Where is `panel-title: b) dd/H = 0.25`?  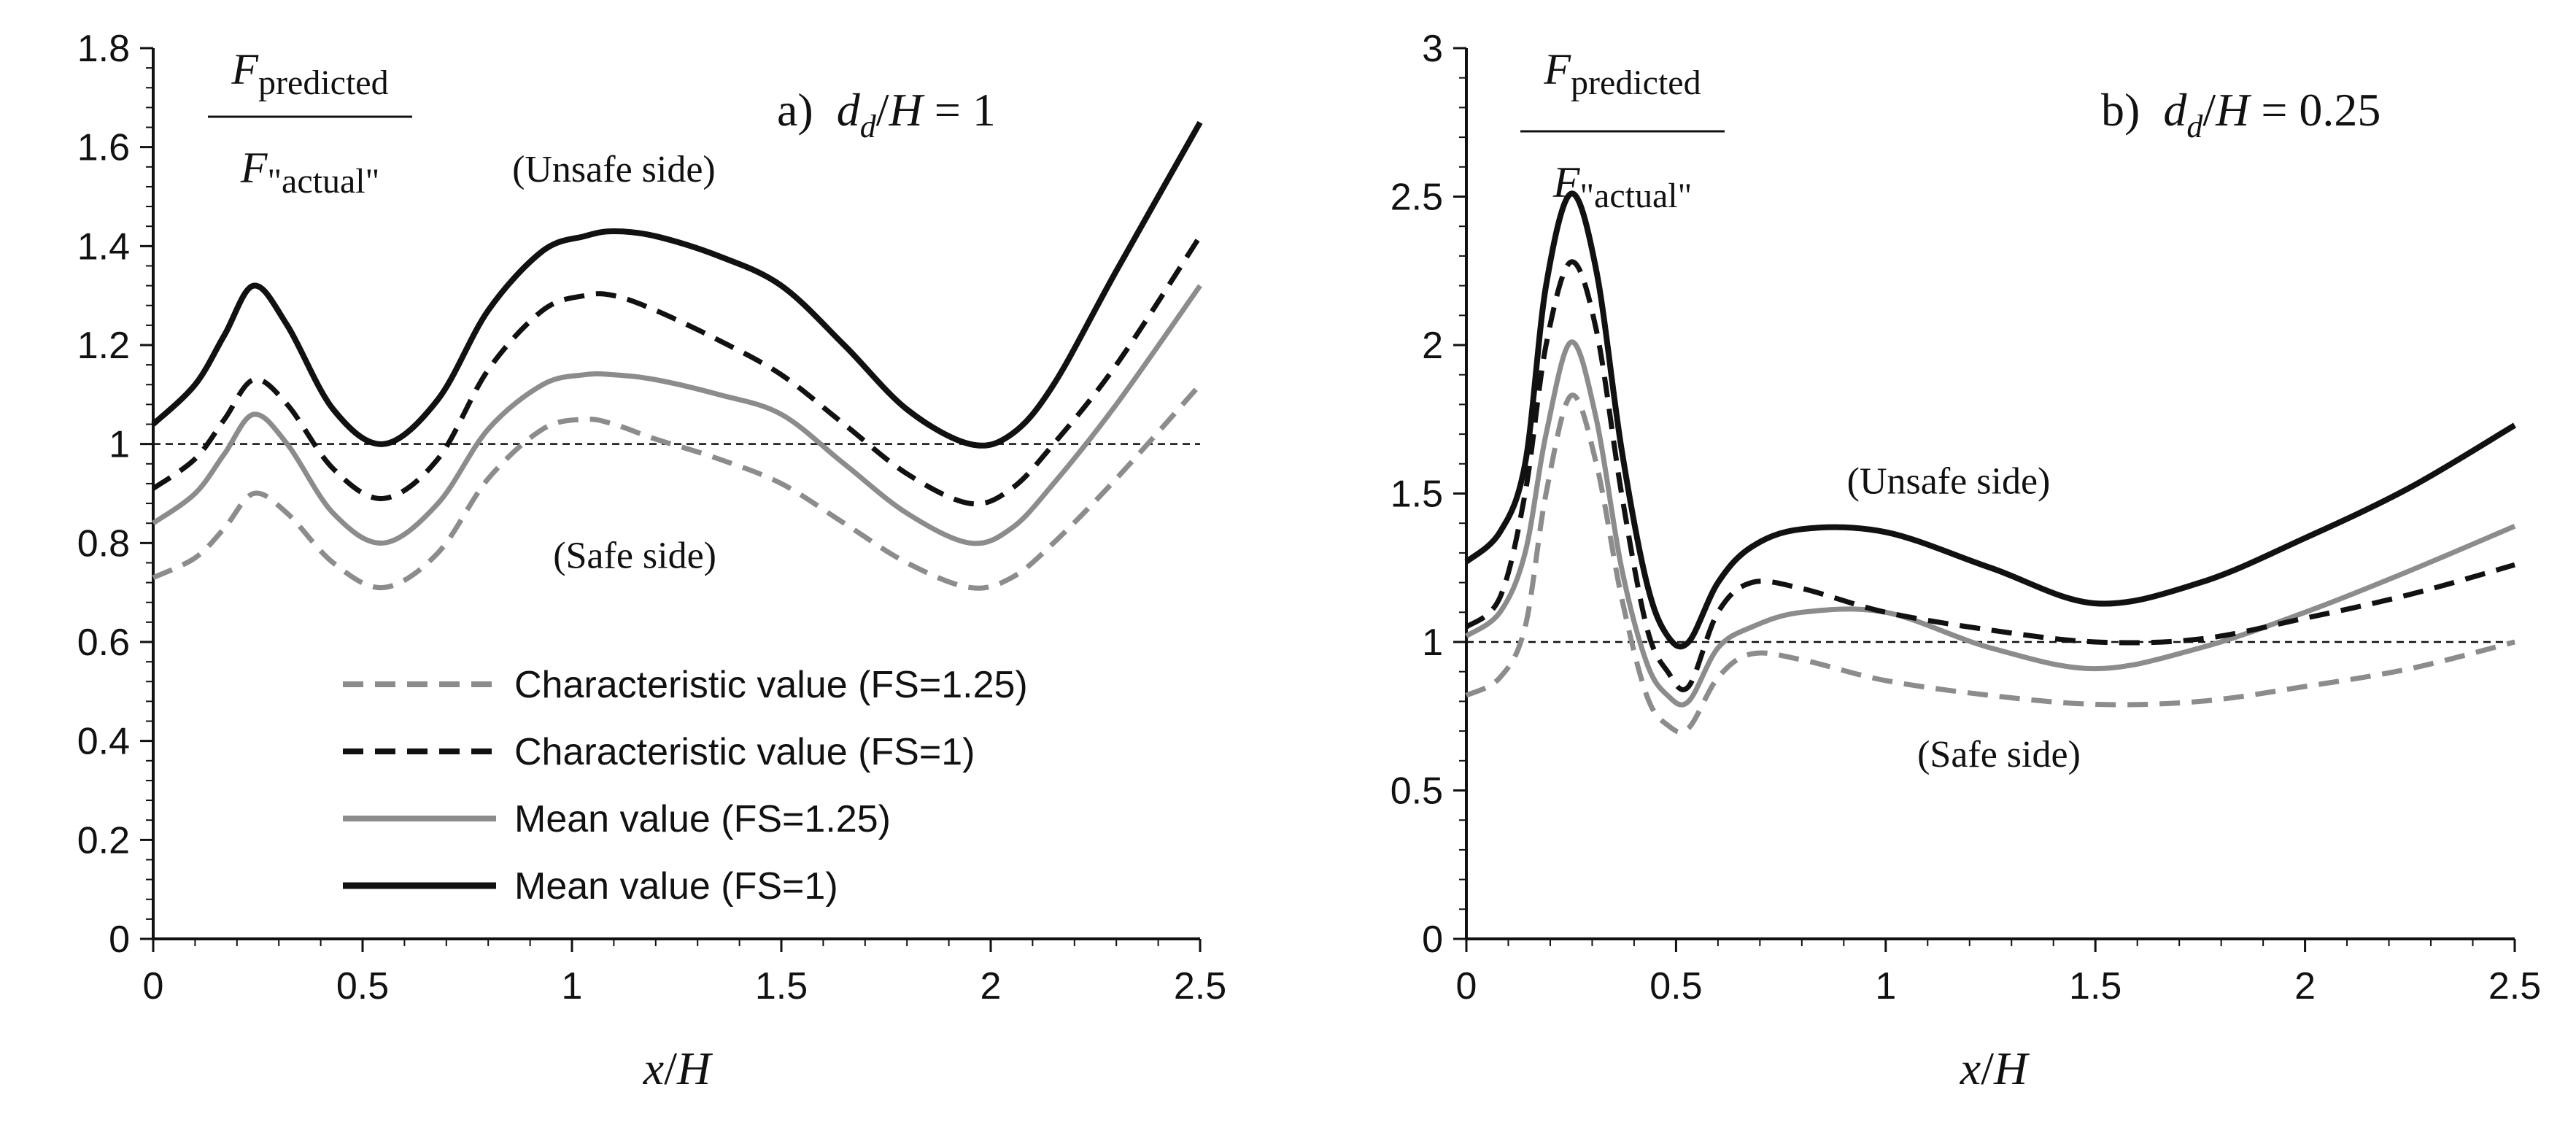
panel-title: b) dd/H = 0.25 is located at coordinates (2240, 114).